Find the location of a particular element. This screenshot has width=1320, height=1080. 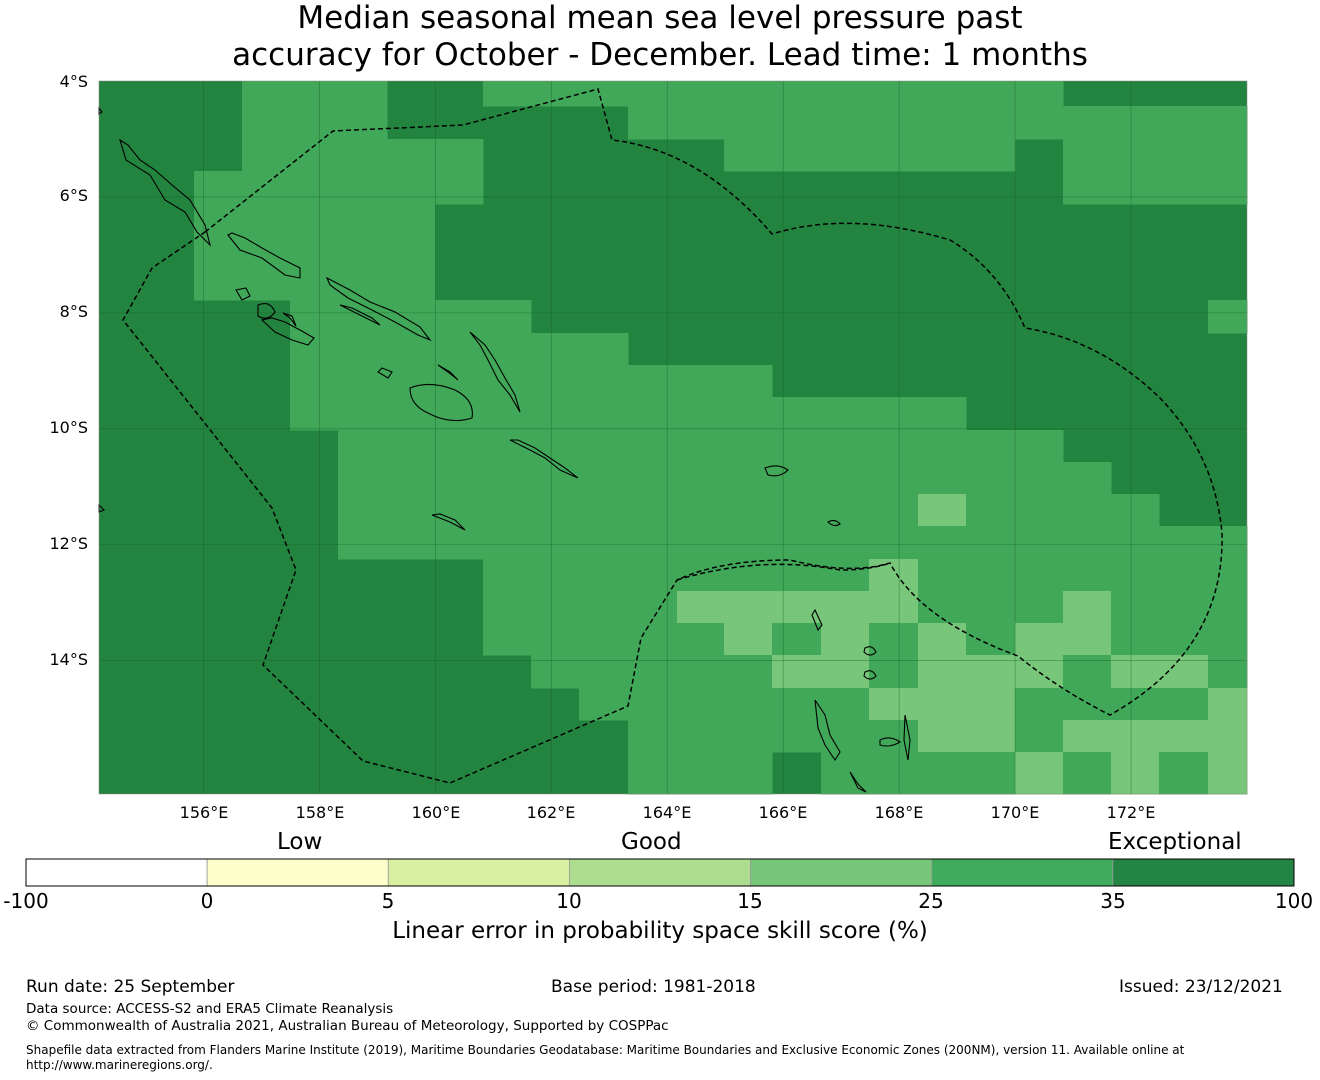

run-date: Run date: 25 September is located at coordinates (130, 987).